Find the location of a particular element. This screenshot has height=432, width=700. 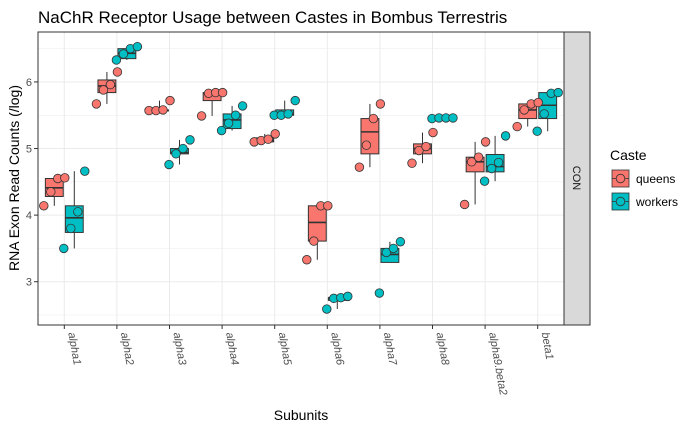

y-axis-ticks: 3 4 5 6 is located at coordinates (32, 183).